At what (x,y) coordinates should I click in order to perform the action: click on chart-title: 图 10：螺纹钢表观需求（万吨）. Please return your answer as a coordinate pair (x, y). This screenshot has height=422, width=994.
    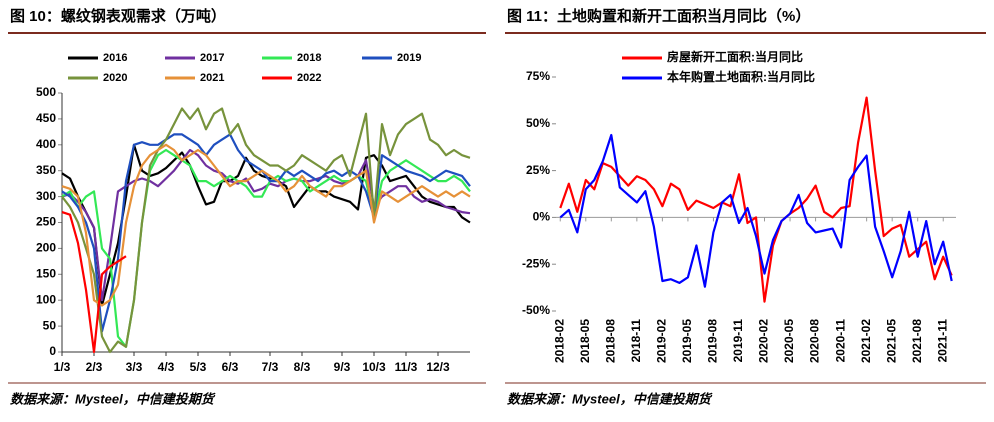
    Looking at the image, I should click on (118, 16).